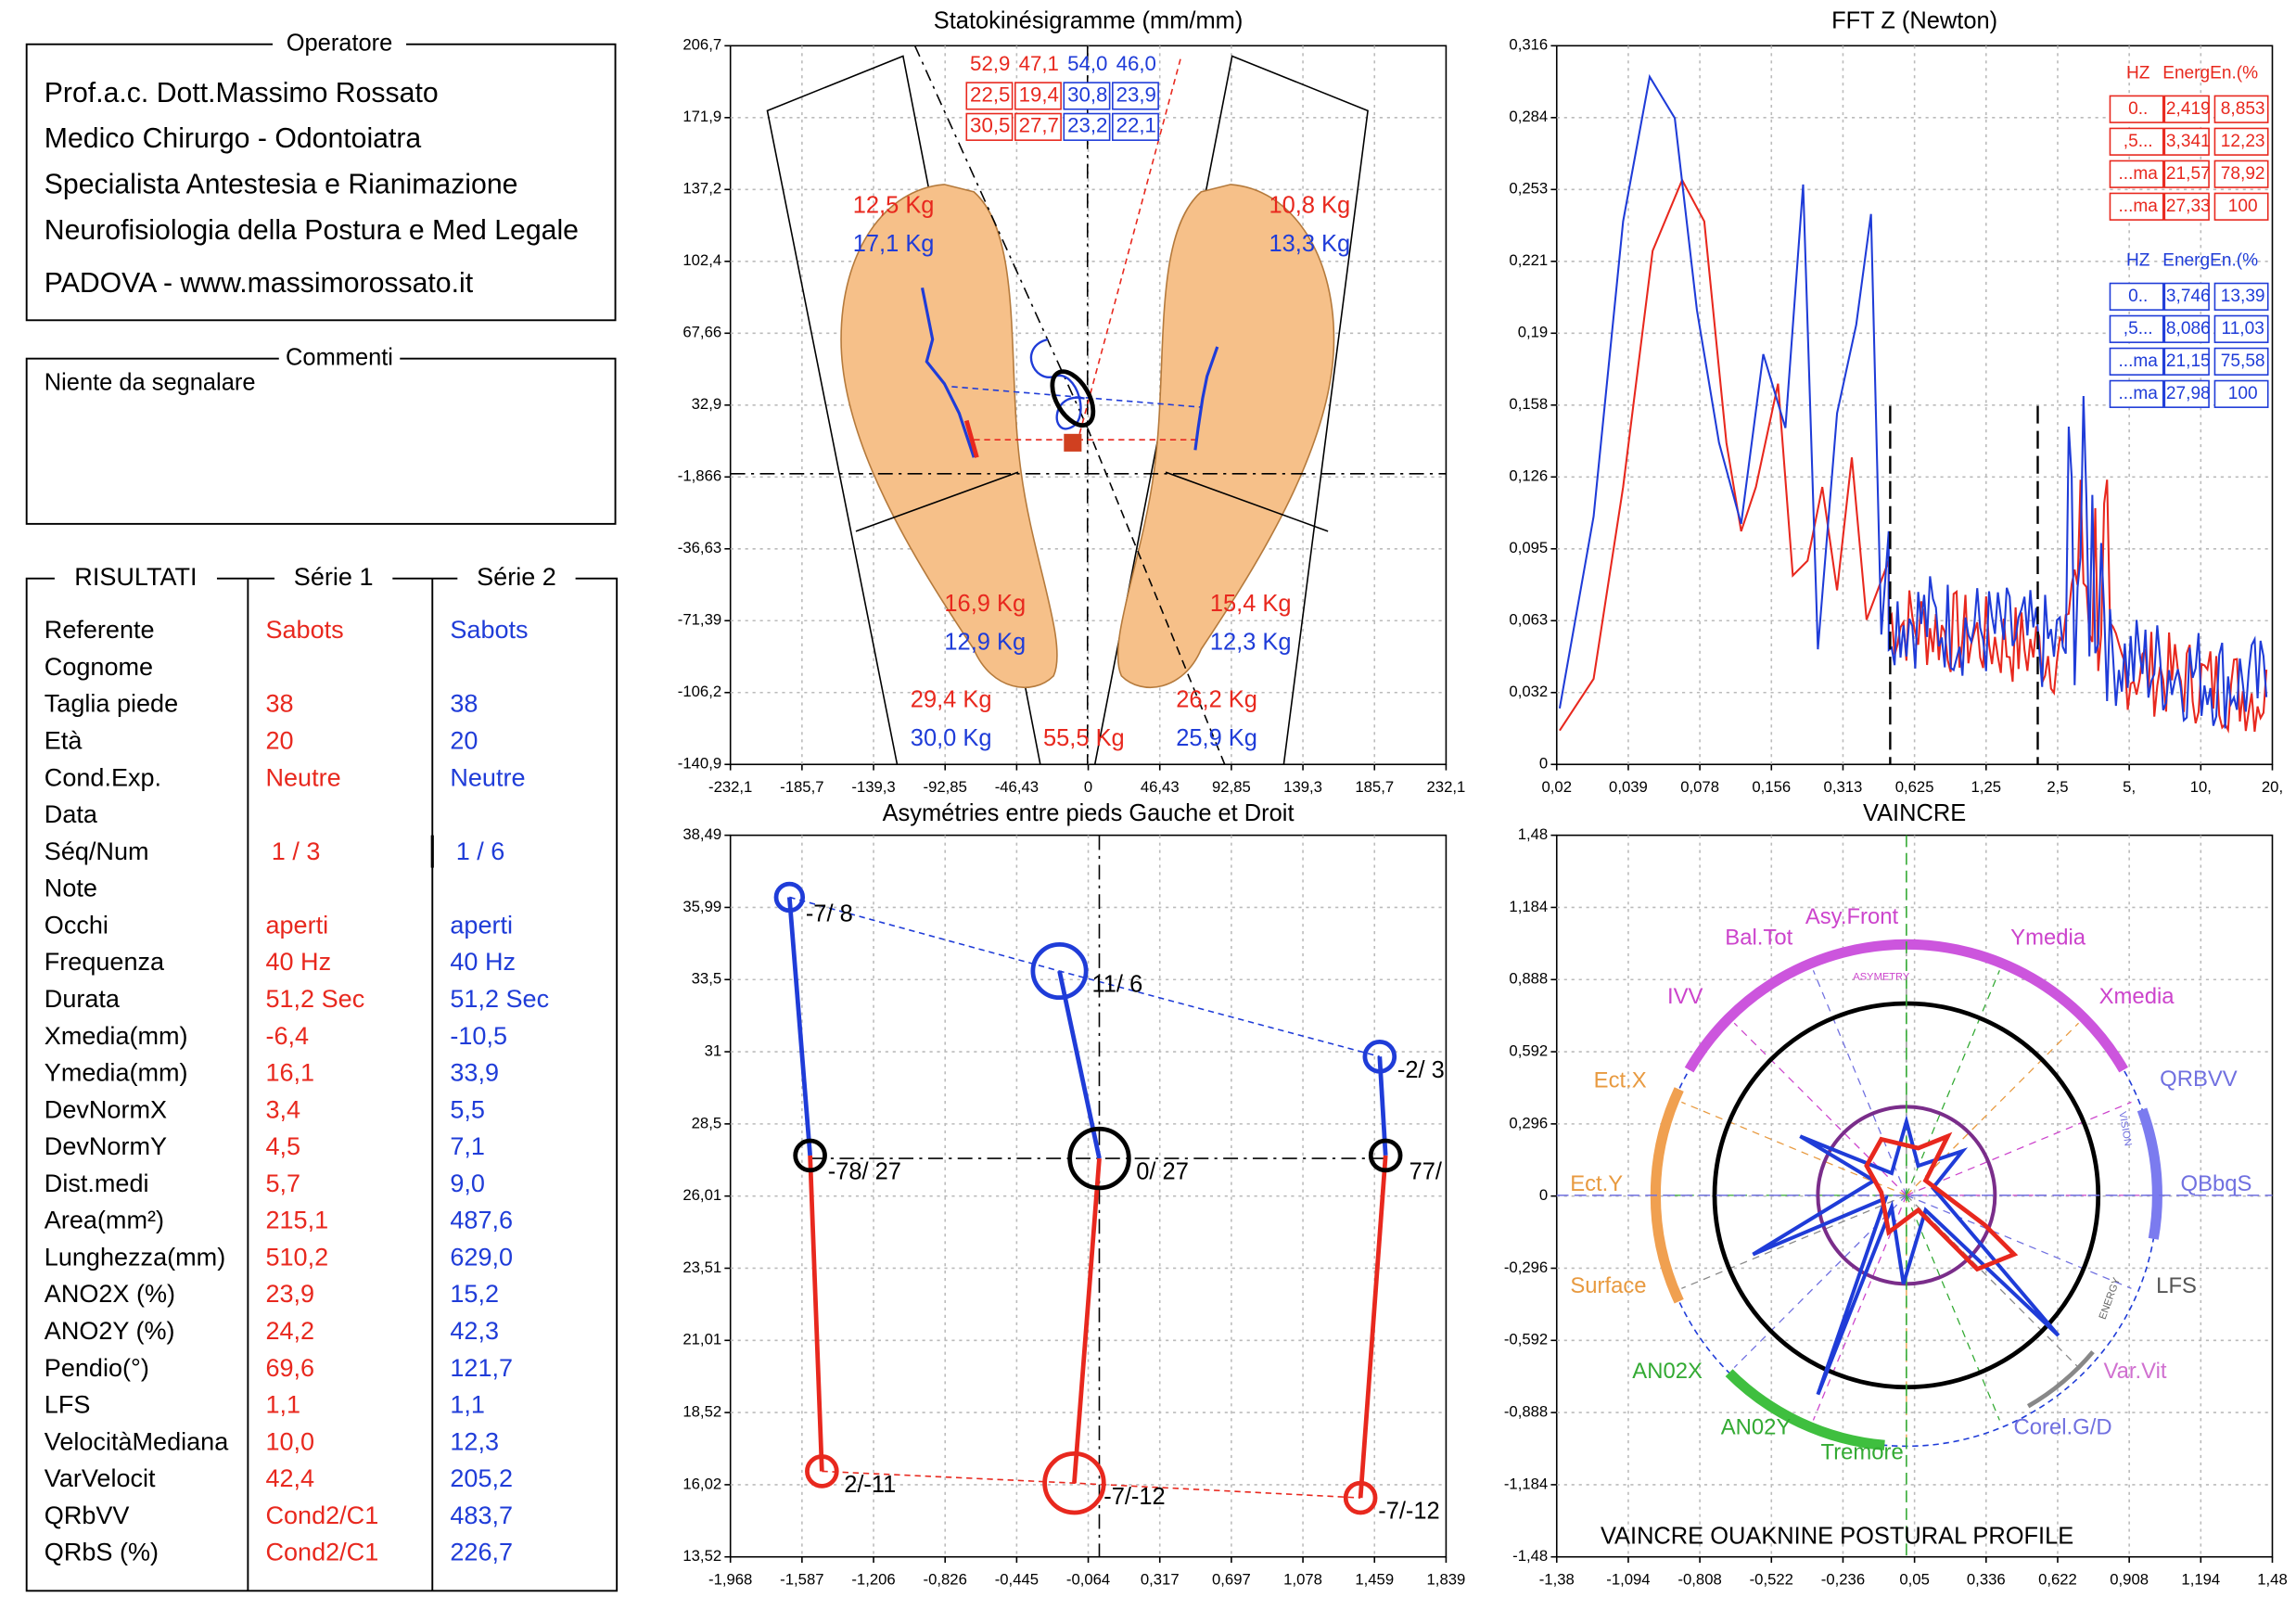  What do you see at coordinates (1446, 1580) in the screenshot?
I see `x-tick-label: 1,839` at bounding box center [1446, 1580].